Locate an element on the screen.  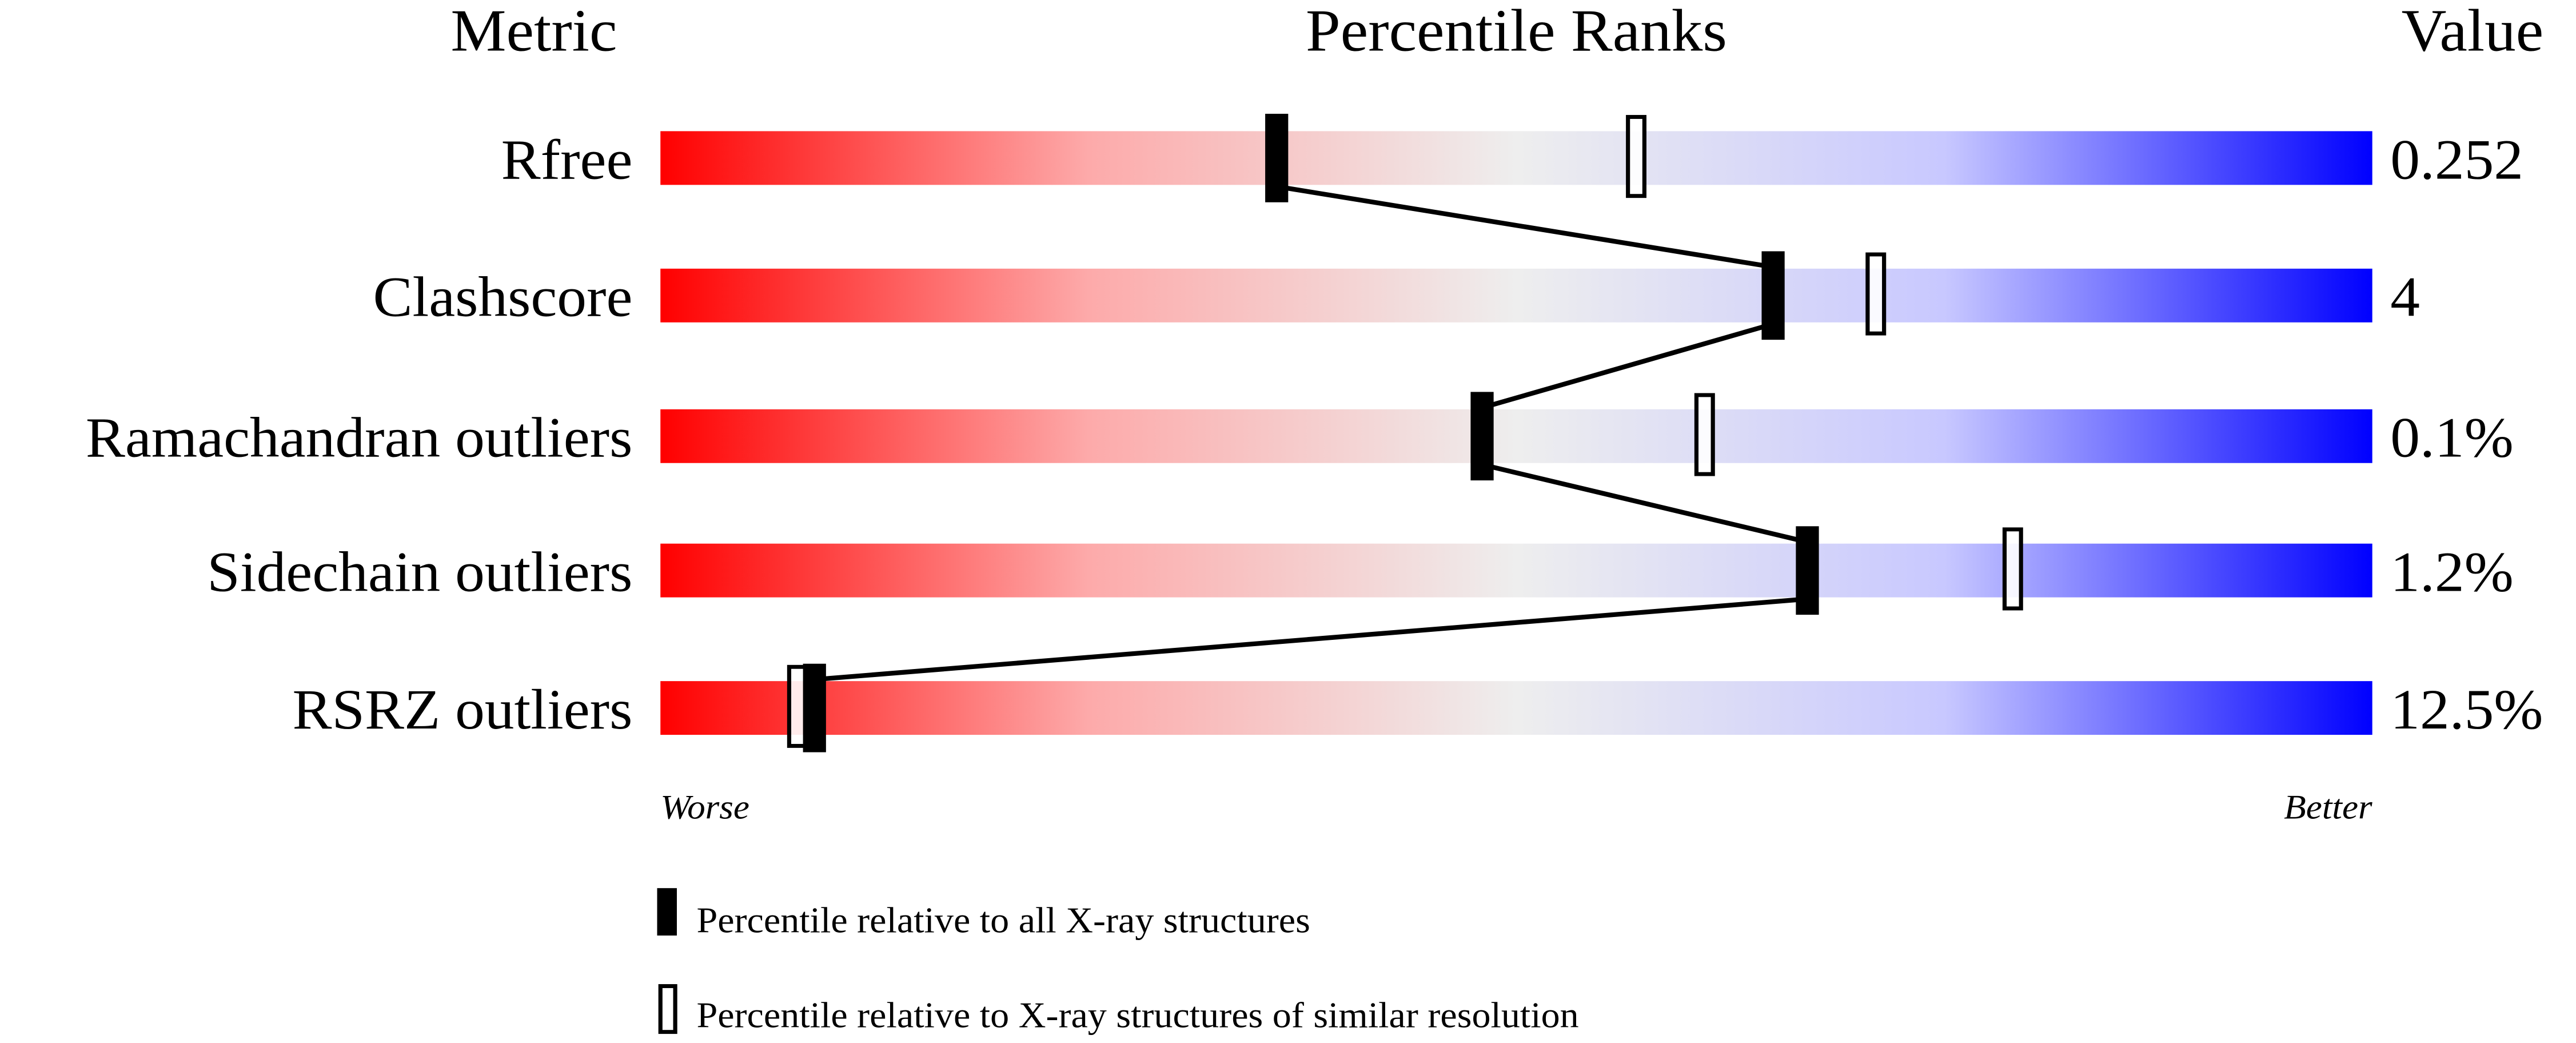
metric-row: Sidechain outliers 1.2% is located at coordinates (1360, 571).